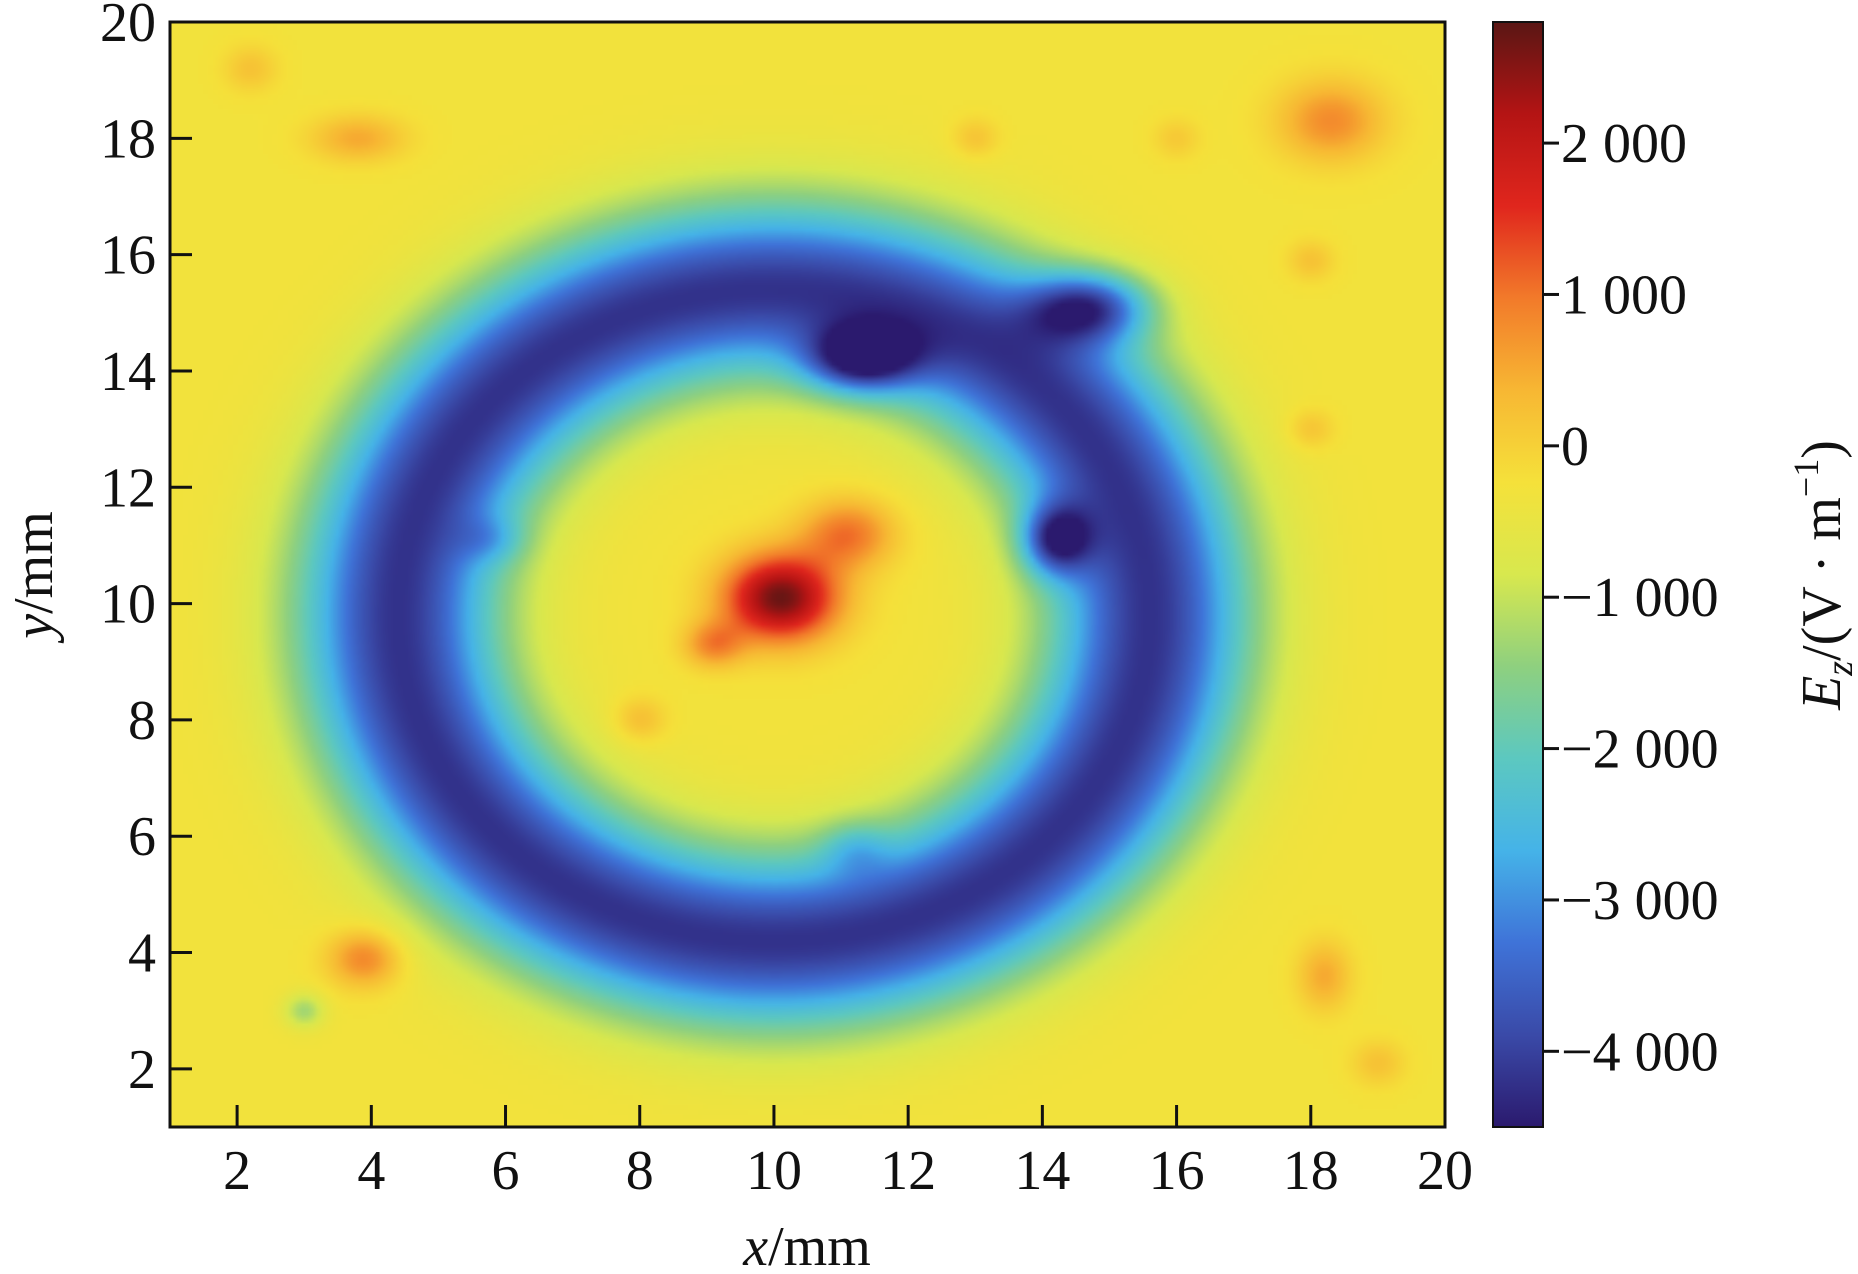 The height and width of the screenshot is (1274, 1858). Describe the element at coordinates (146, 550) in the screenshot. I see `y-axis-ticks: 2 4 6 8 10 12 14 16 18 20` at that location.